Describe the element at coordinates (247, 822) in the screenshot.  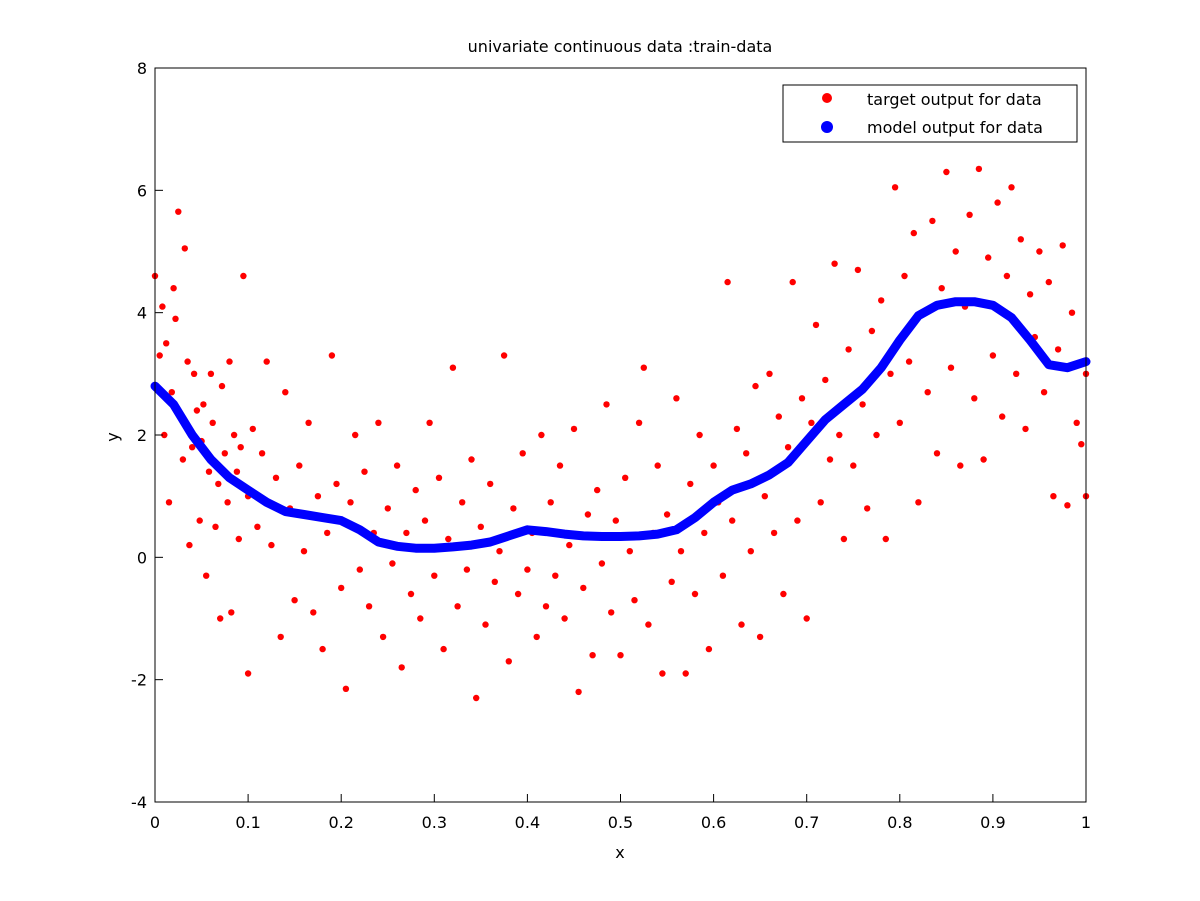
I see `x-tick-label: 0.1` at that location.